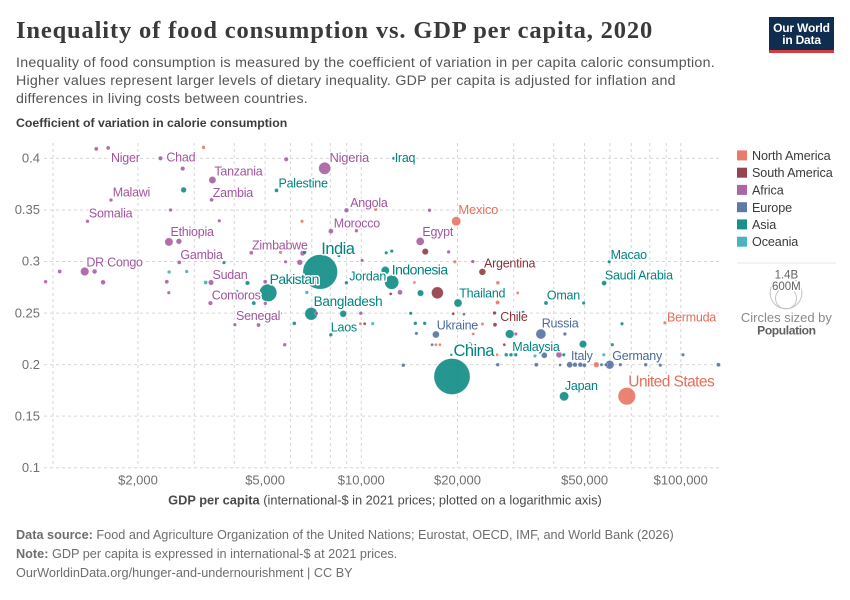 The height and width of the screenshot is (600, 850). What do you see at coordinates (280, 245) in the screenshot?
I see `svg-text: Zimbabwe` at bounding box center [280, 245].